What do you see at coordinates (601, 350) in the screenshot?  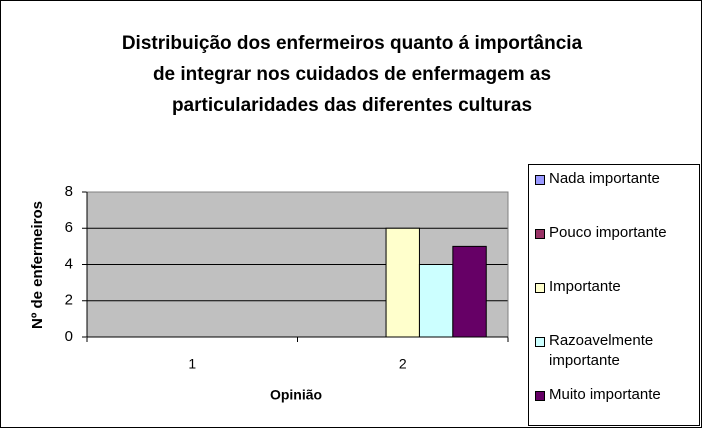 I see `legend-label: Razoavelmente importante` at bounding box center [601, 350].